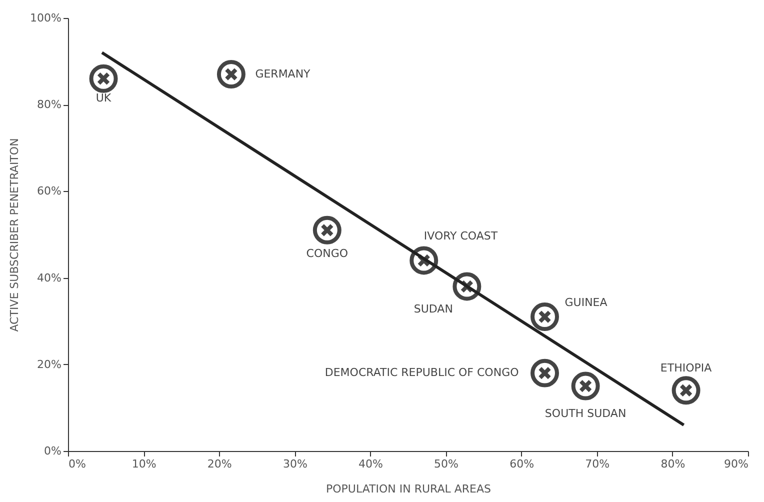 The width and height of the screenshot is (764, 502). What do you see at coordinates (461, 235) in the screenshot?
I see `annotation: IVORY COAST` at bounding box center [461, 235].